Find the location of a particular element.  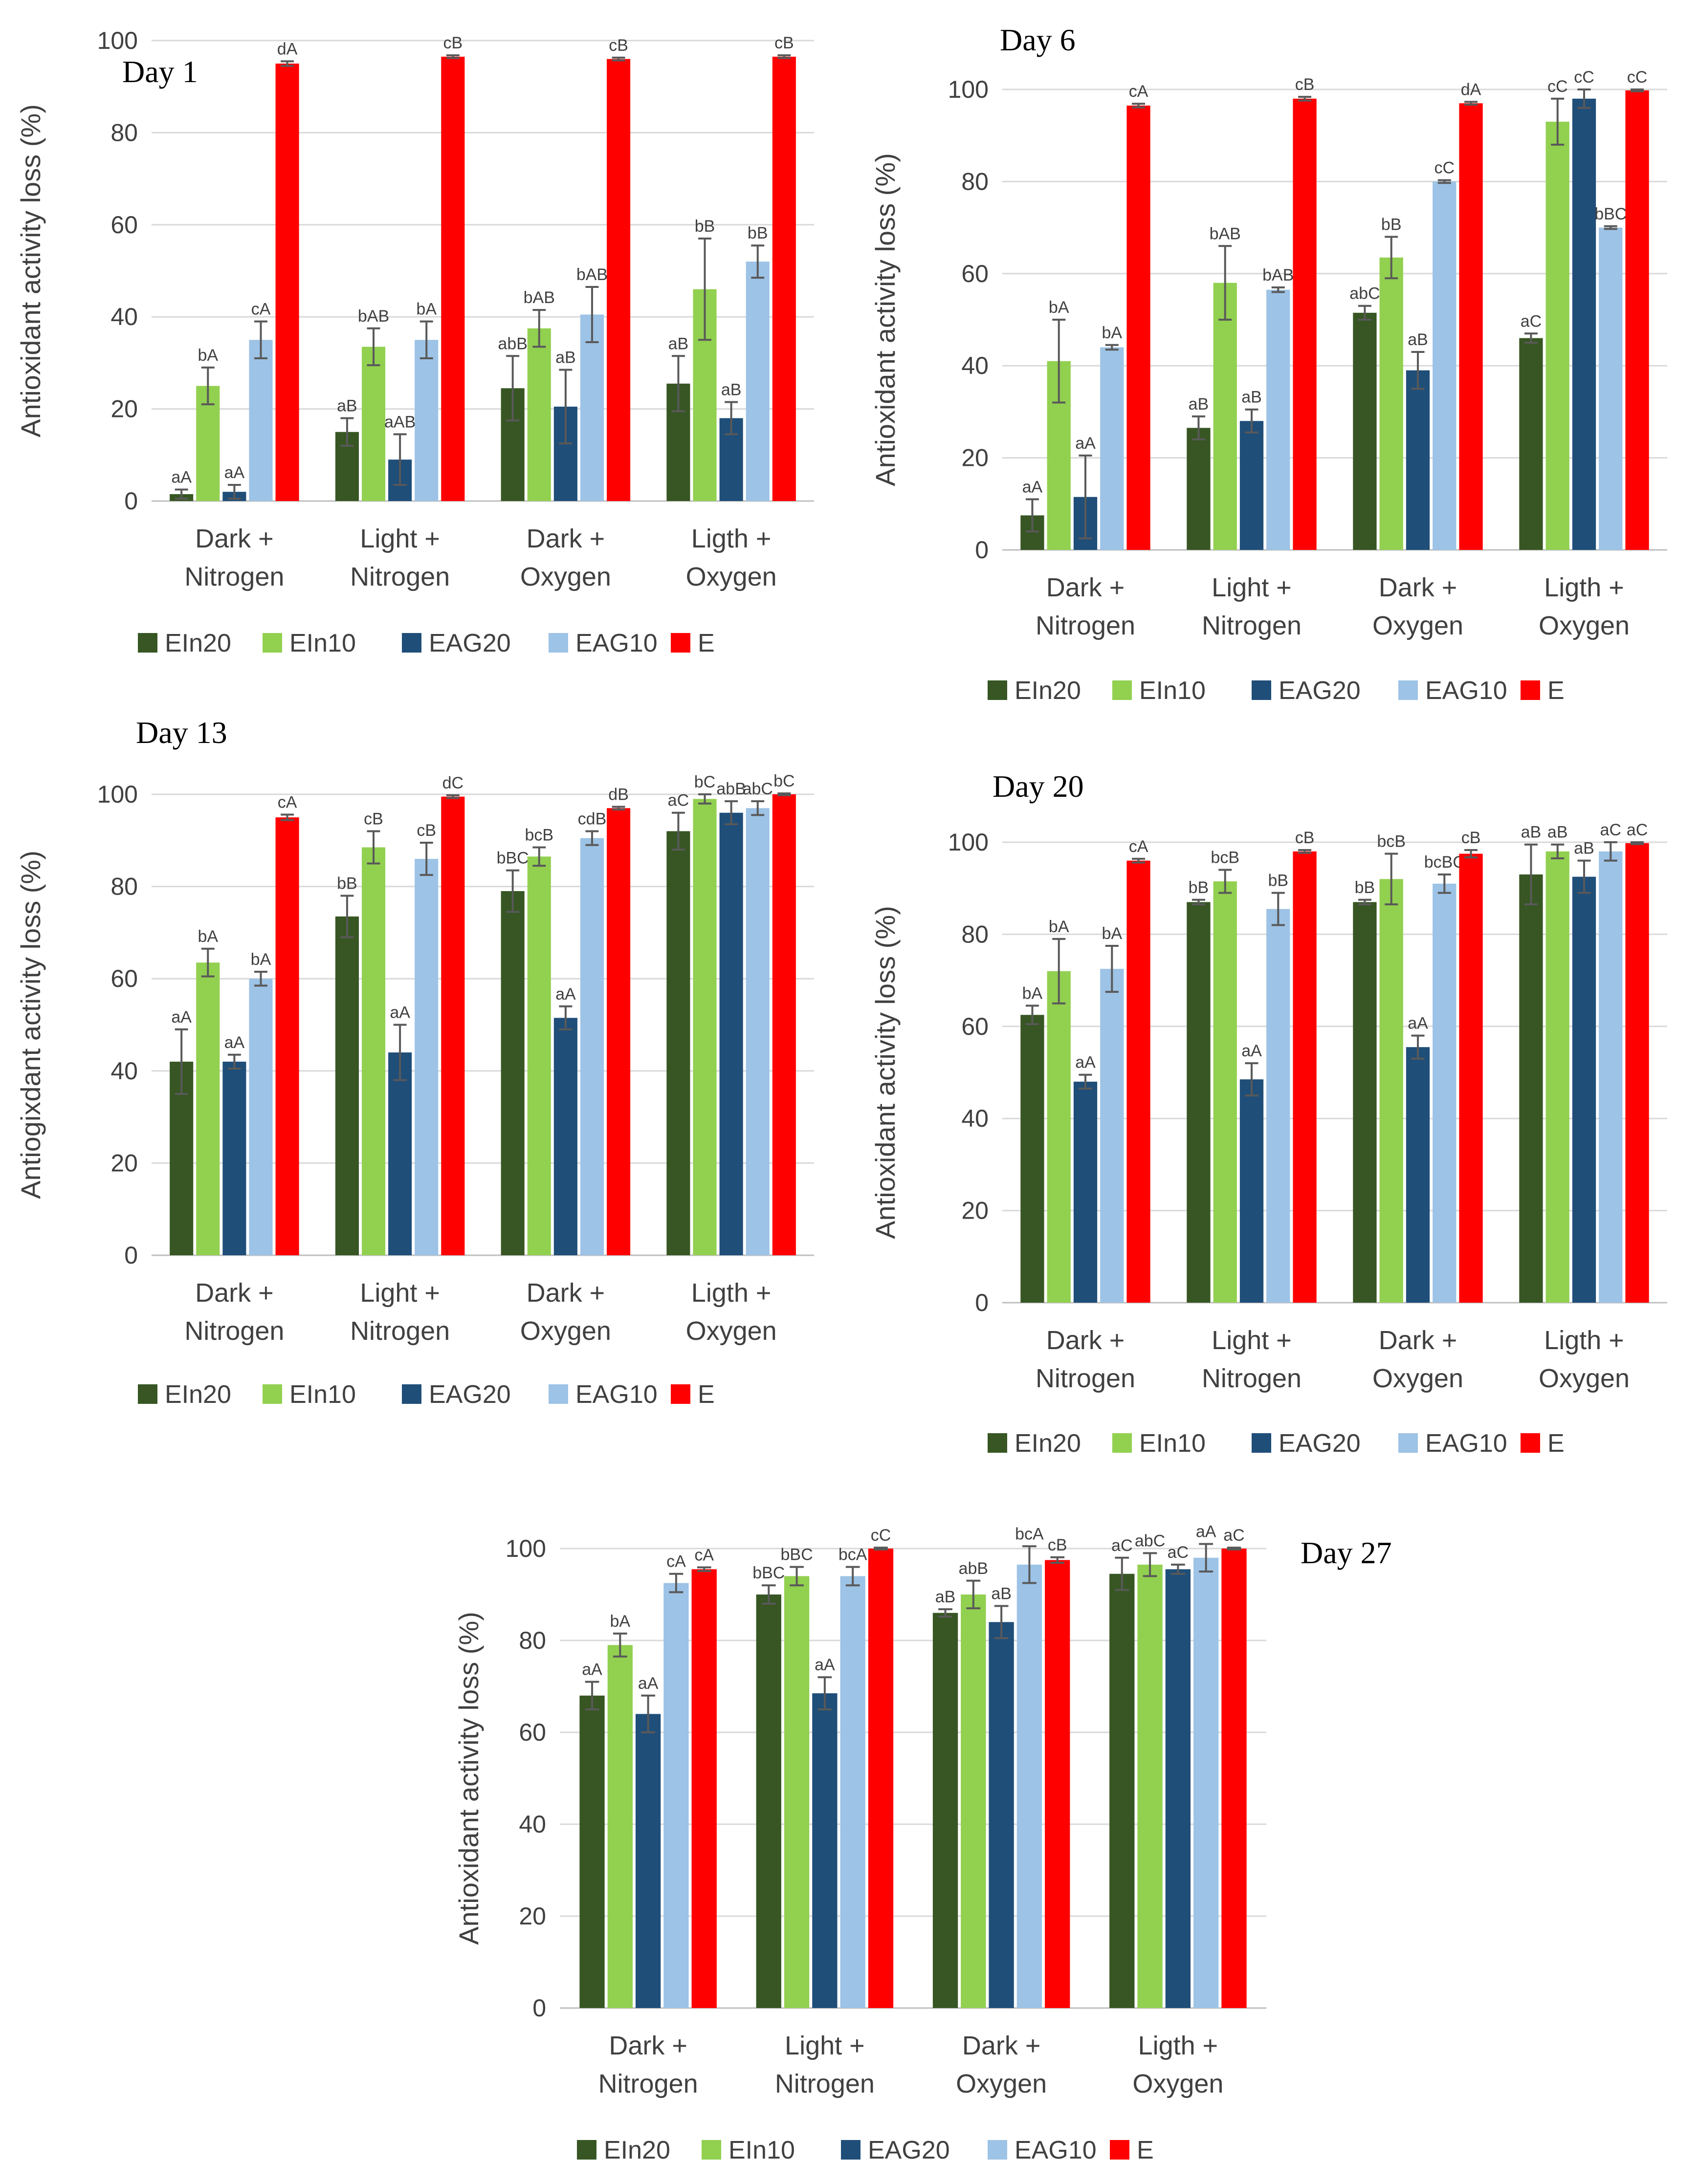

x-tick-label: Light + Nitrogen is located at coordinates (400, 1312).